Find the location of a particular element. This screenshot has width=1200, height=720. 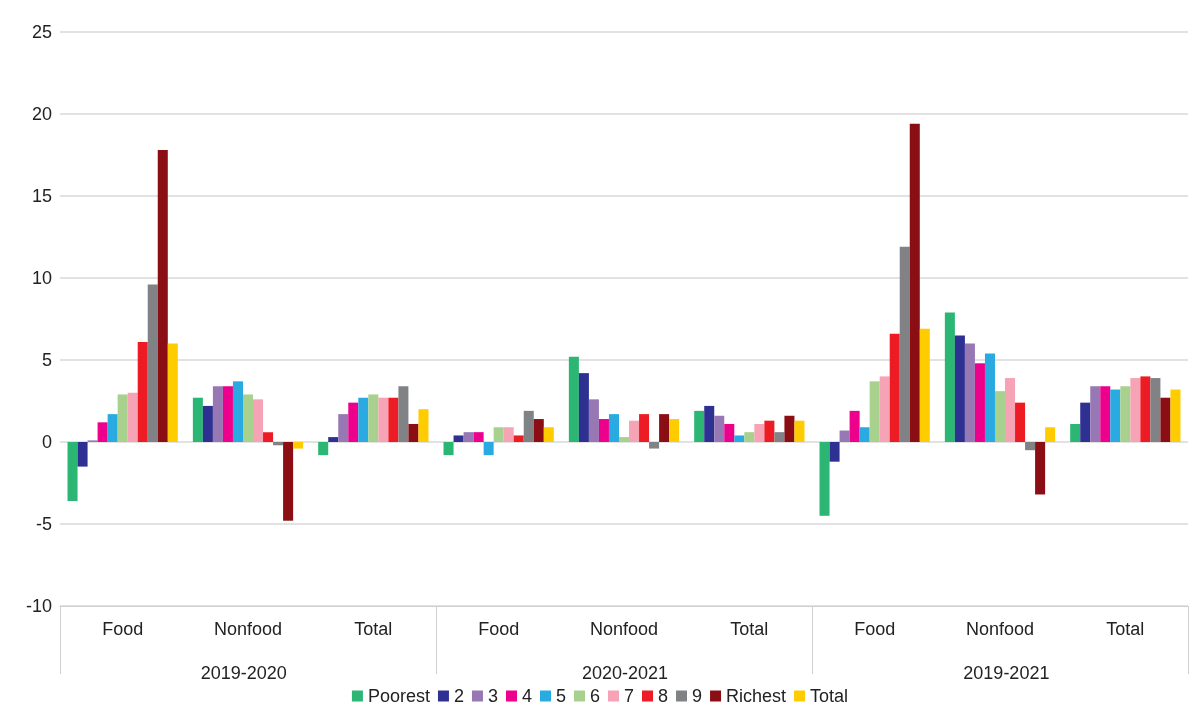

legend-label: 9 is located at coordinates (697, 696).